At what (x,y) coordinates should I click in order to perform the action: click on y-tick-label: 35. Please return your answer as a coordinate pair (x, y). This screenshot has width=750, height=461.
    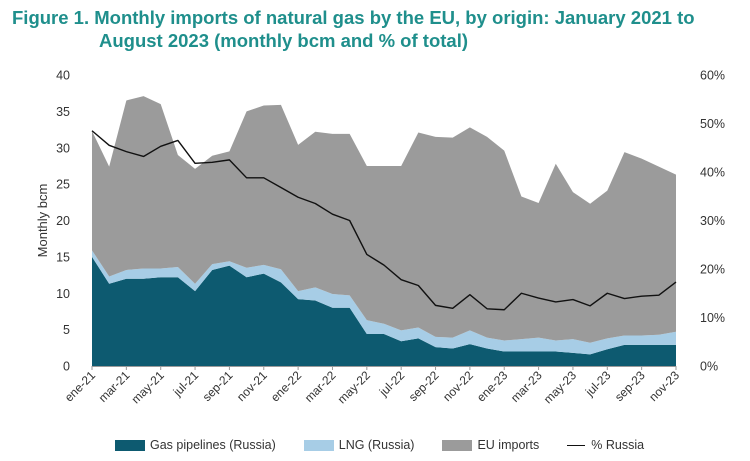
    Looking at the image, I should click on (63, 112).